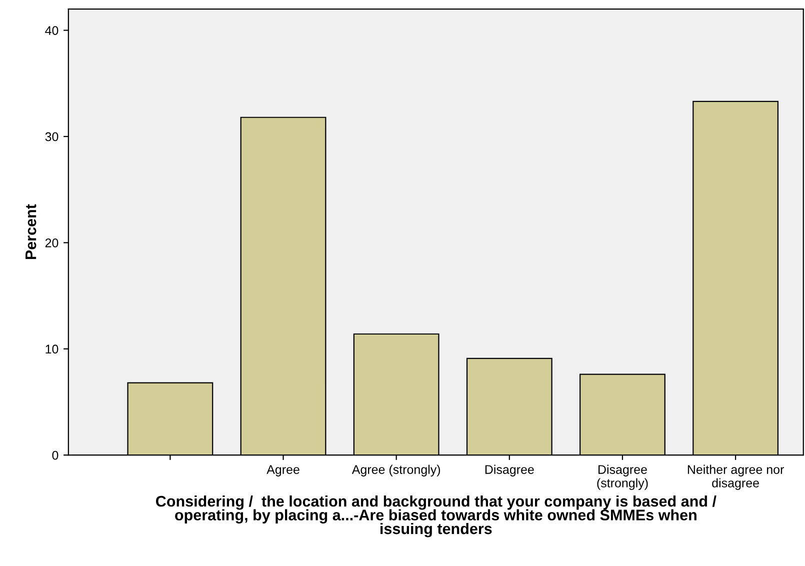  Describe the element at coordinates (509, 470) in the screenshot. I see `x-tick-label: Disagree` at that location.